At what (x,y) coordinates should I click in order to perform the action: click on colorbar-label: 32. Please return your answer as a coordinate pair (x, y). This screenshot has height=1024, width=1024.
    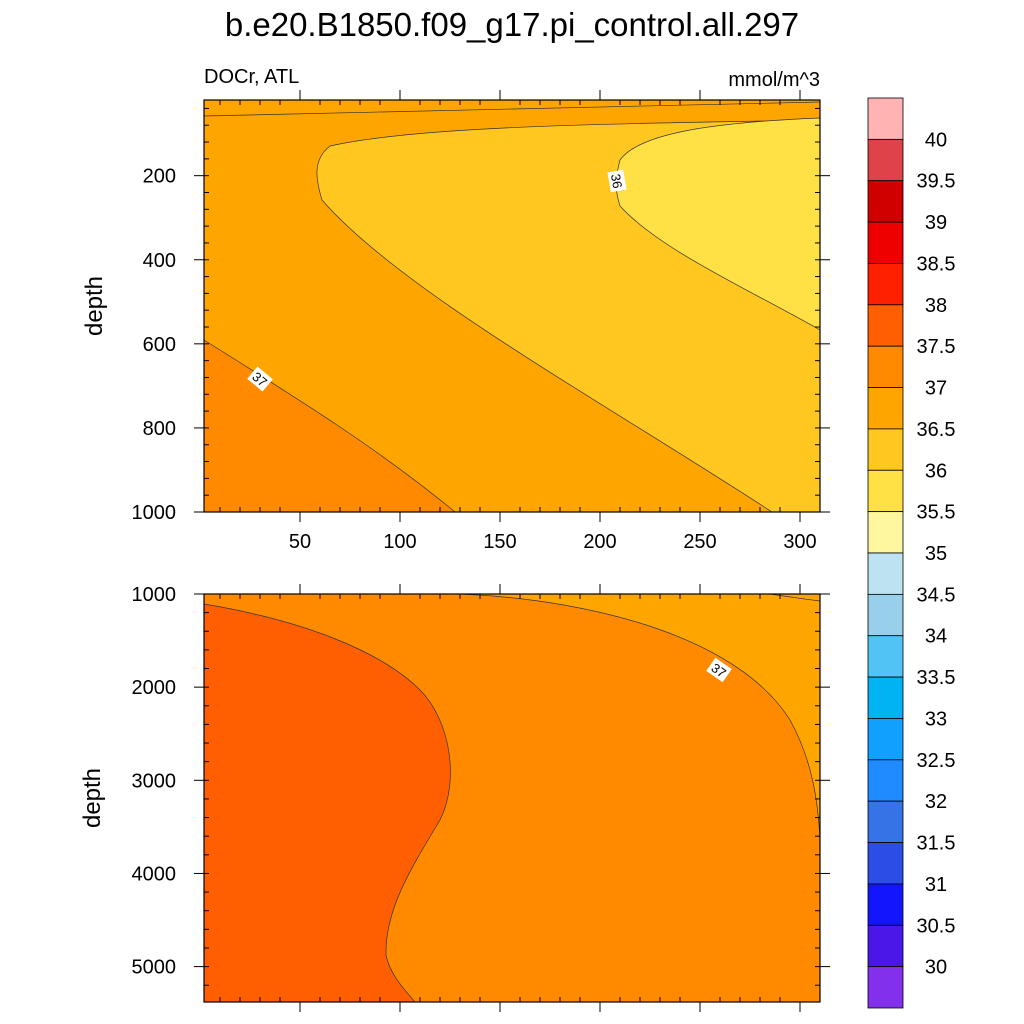
    Looking at the image, I should click on (936, 802).